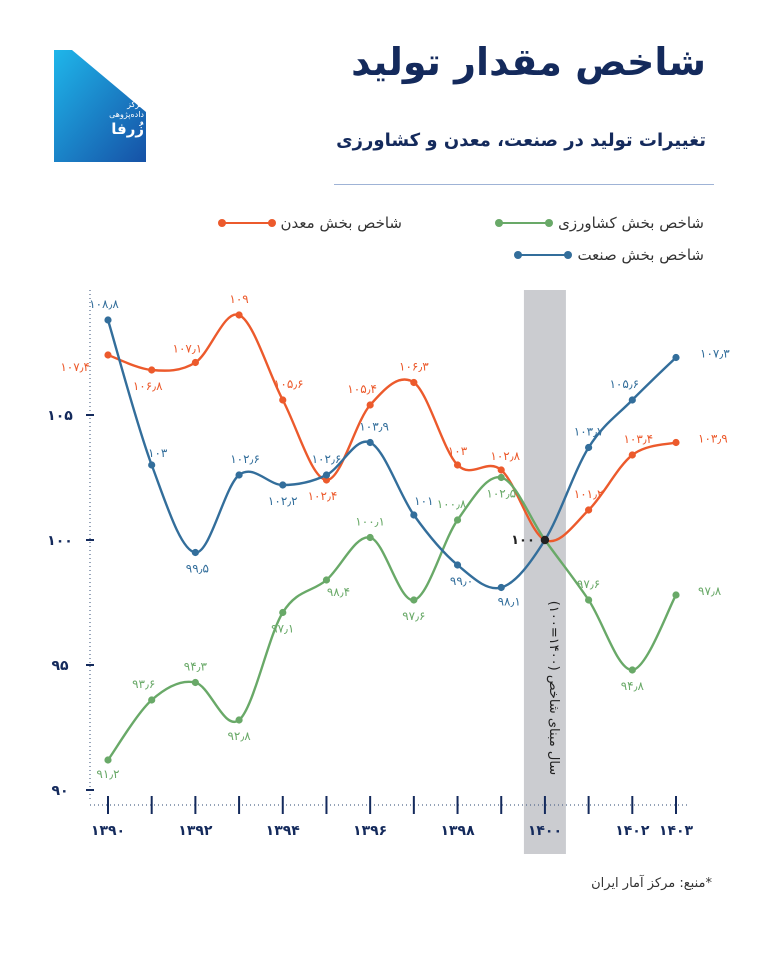 The width and height of the screenshot is (768, 960). Describe the element at coordinates (632, 831) in the screenshot. I see `x-tick-label: ۱۴۰۲` at that location.